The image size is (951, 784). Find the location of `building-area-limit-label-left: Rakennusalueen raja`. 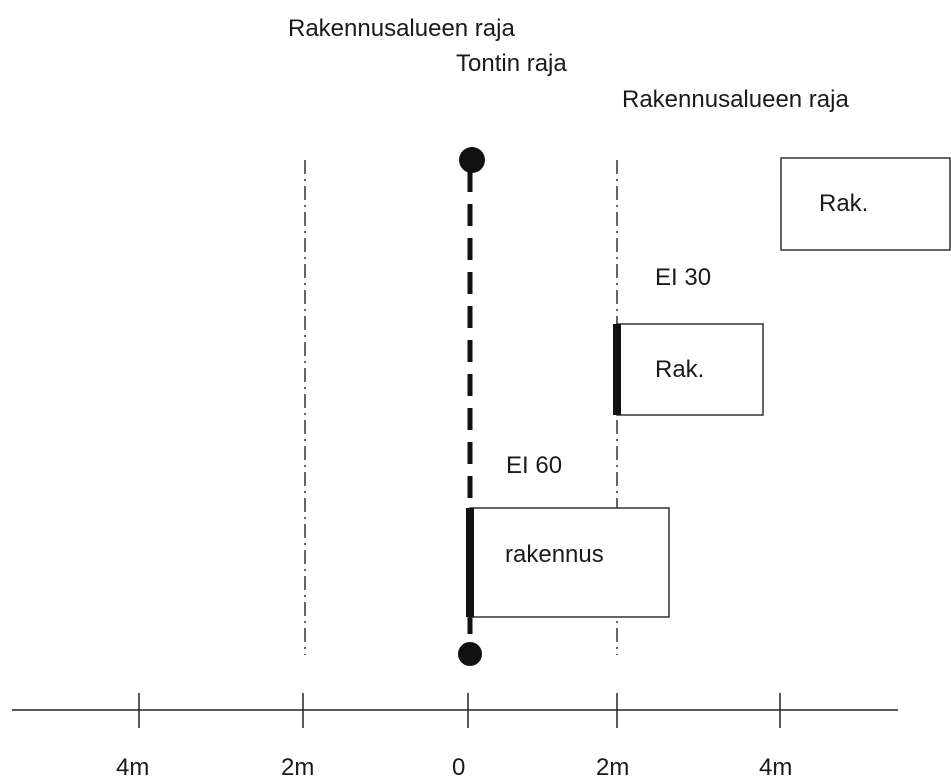

building-area-limit-label-left: Rakennusalueen raja is located at coordinates (401, 28).